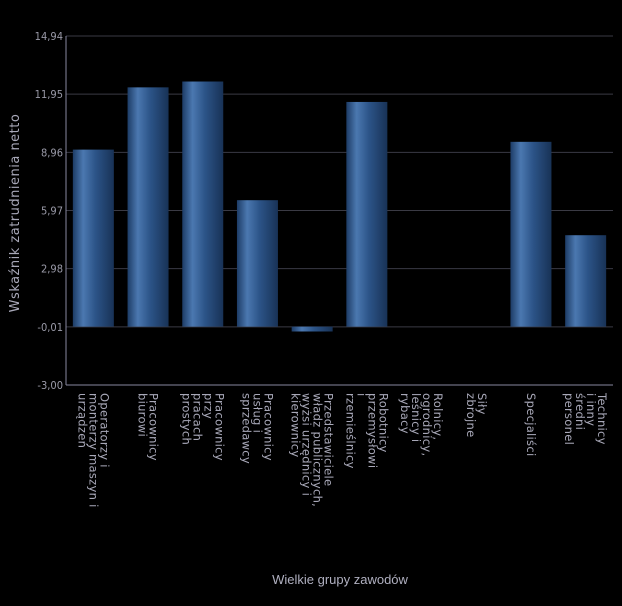 The width and height of the screenshot is (622, 606). What do you see at coordinates (318, 450) in the screenshot?
I see `x-category-label-line: władz publicznych,` at bounding box center [318, 450].